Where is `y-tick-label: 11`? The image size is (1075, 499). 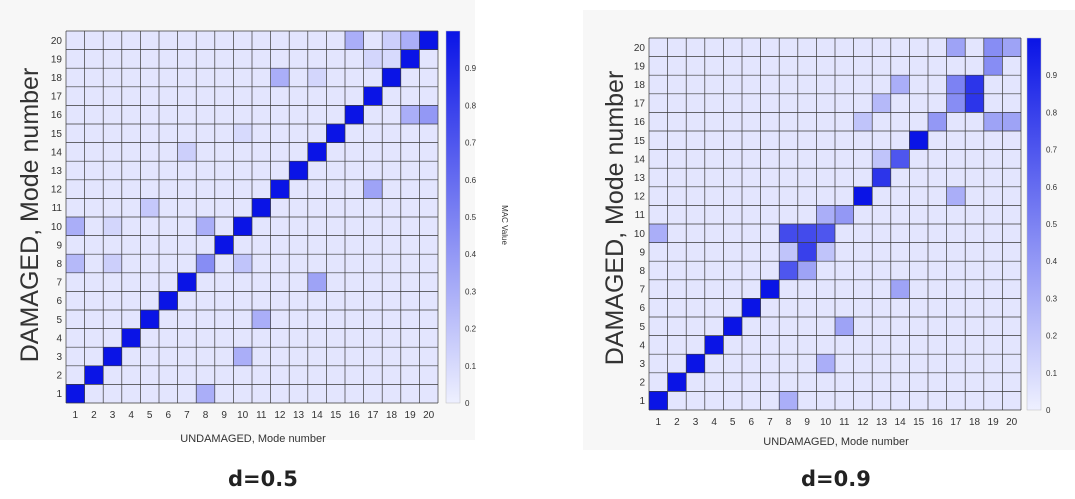
y-tick-label: 11 is located at coordinates (57, 208).